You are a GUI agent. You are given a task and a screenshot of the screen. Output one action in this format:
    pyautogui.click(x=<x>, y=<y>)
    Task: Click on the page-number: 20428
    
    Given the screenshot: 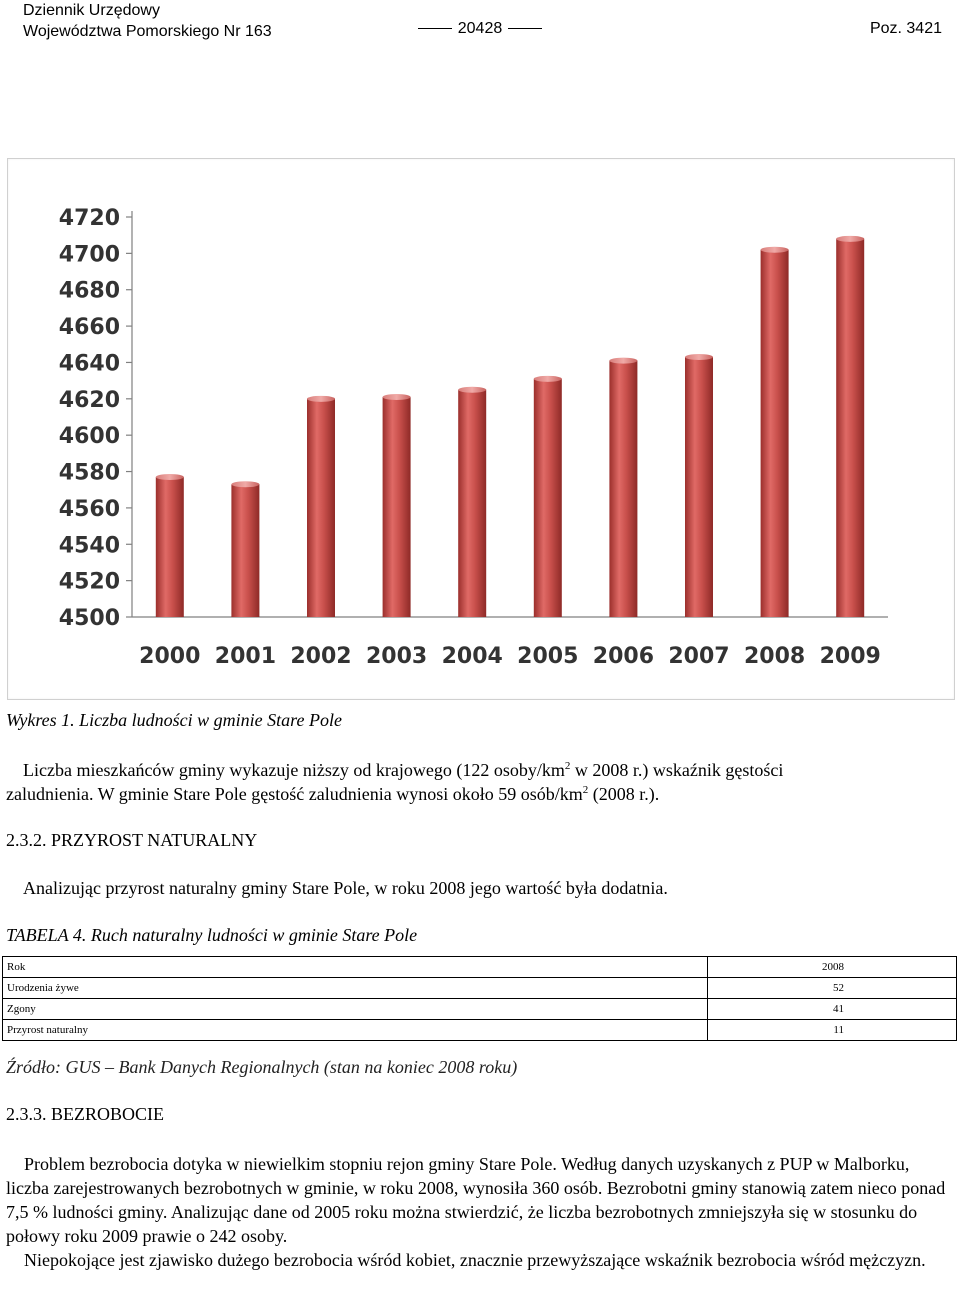 What is the action you would take?
    pyautogui.click(x=480, y=29)
    